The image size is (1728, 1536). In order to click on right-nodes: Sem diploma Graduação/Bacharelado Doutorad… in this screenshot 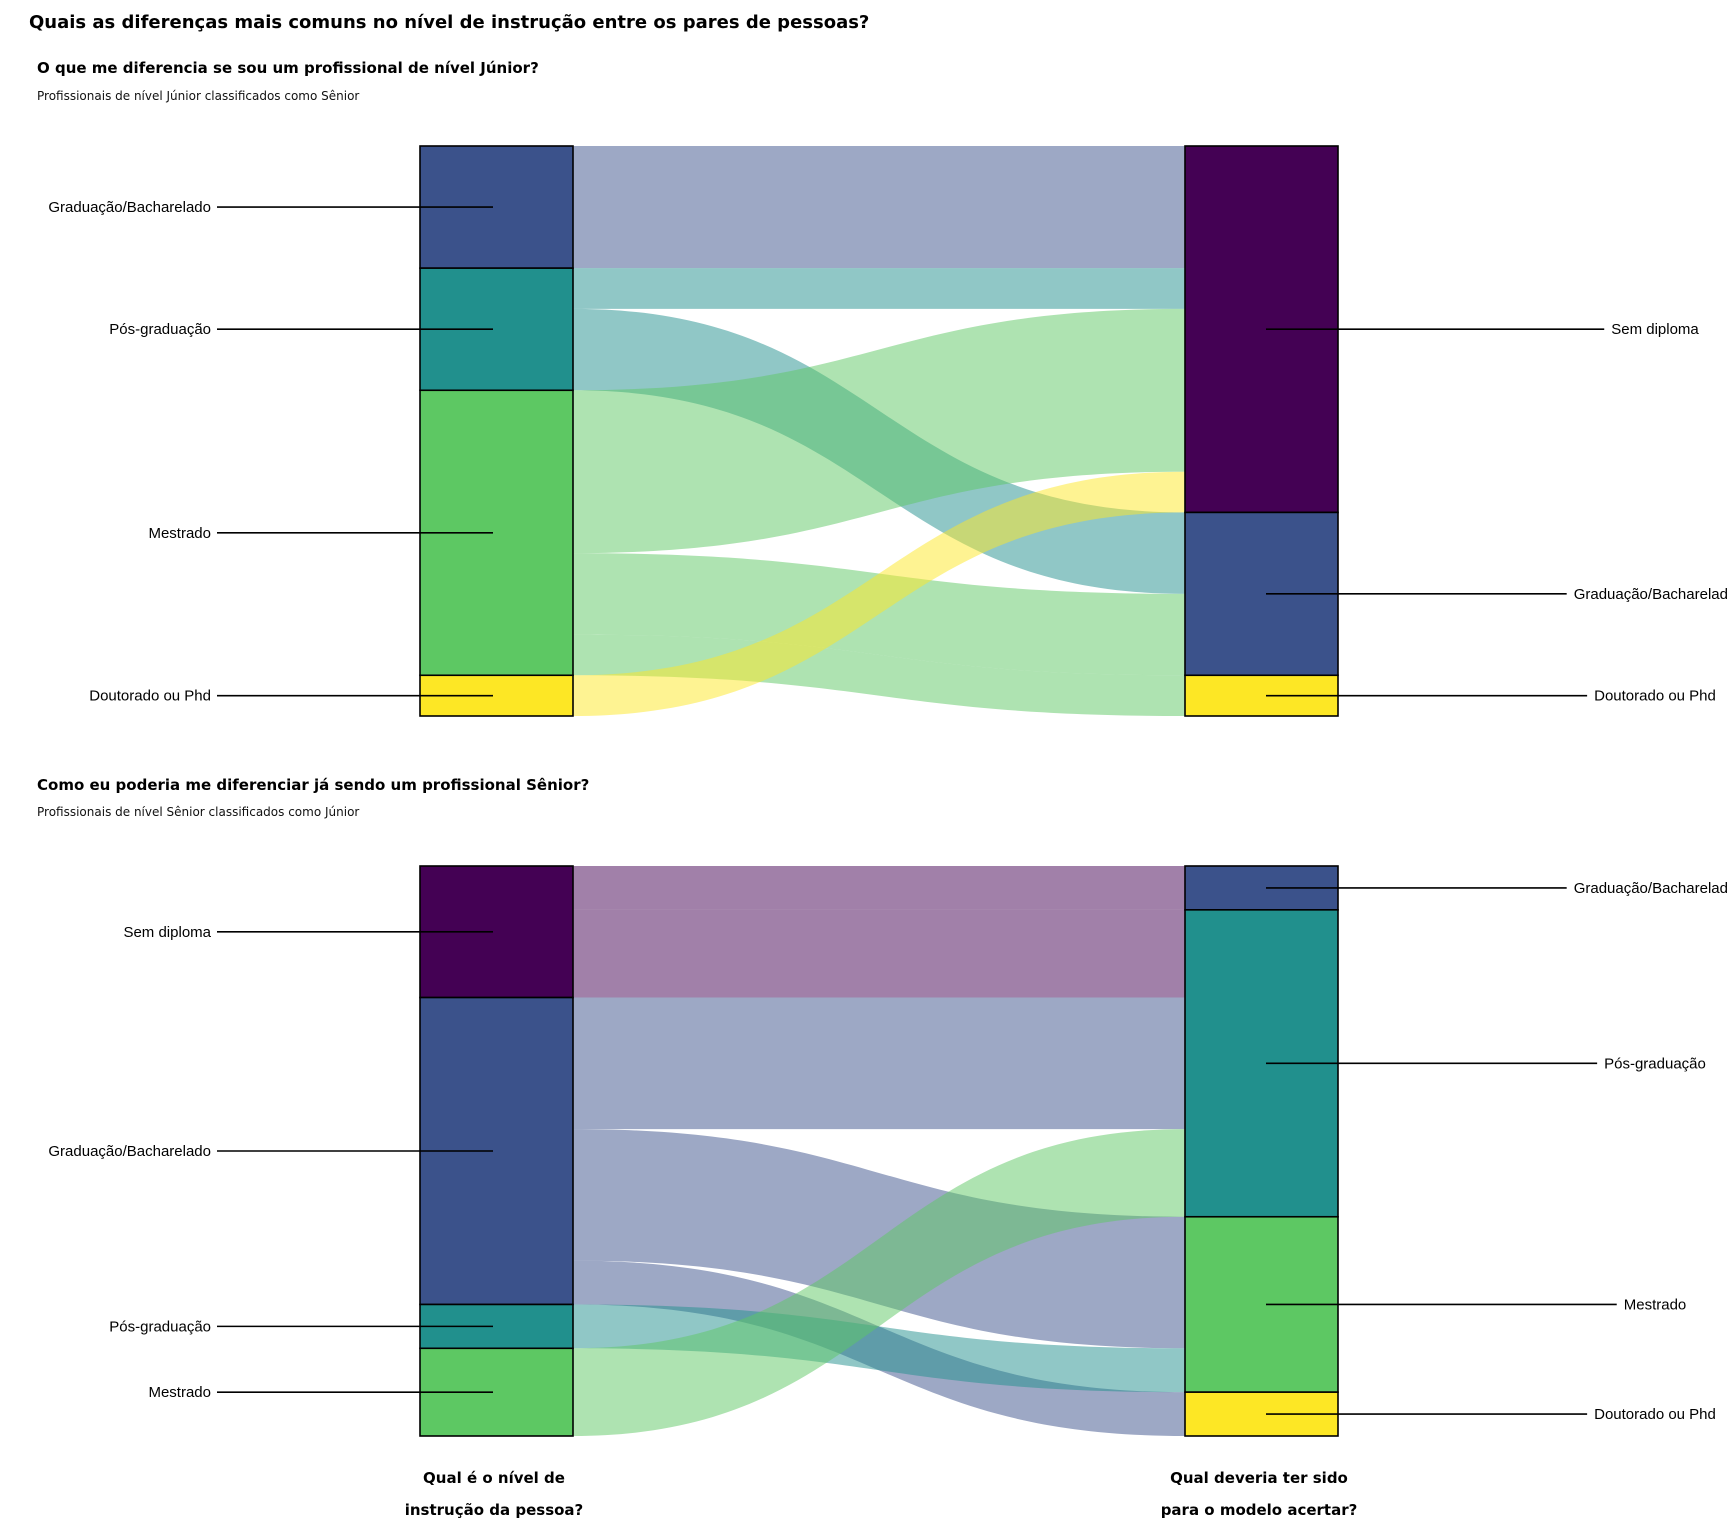, I will do `click(1456, 431)`.